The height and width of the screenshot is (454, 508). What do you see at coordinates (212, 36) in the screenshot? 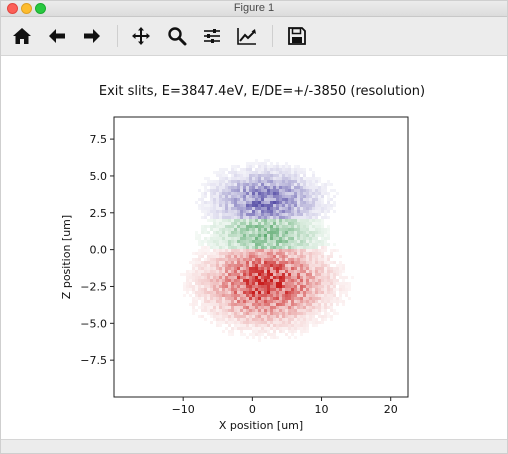
I see `configure-subplots-button` at bounding box center [212, 36].